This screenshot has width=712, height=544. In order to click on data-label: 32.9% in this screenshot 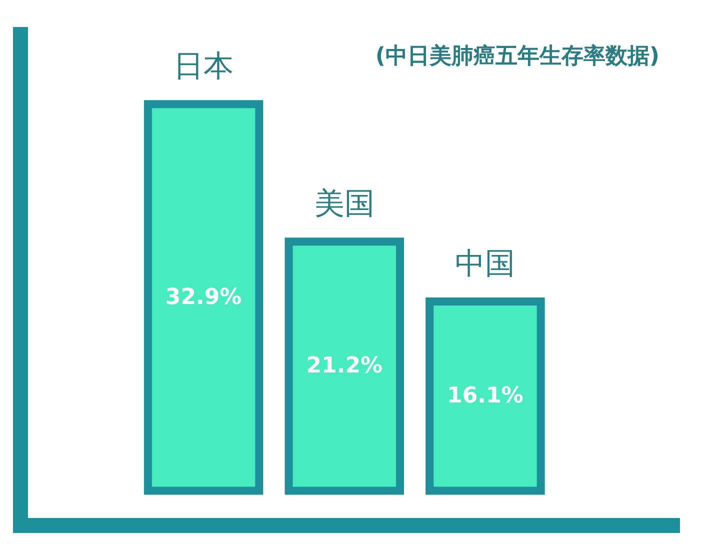, I will do `click(203, 297)`.